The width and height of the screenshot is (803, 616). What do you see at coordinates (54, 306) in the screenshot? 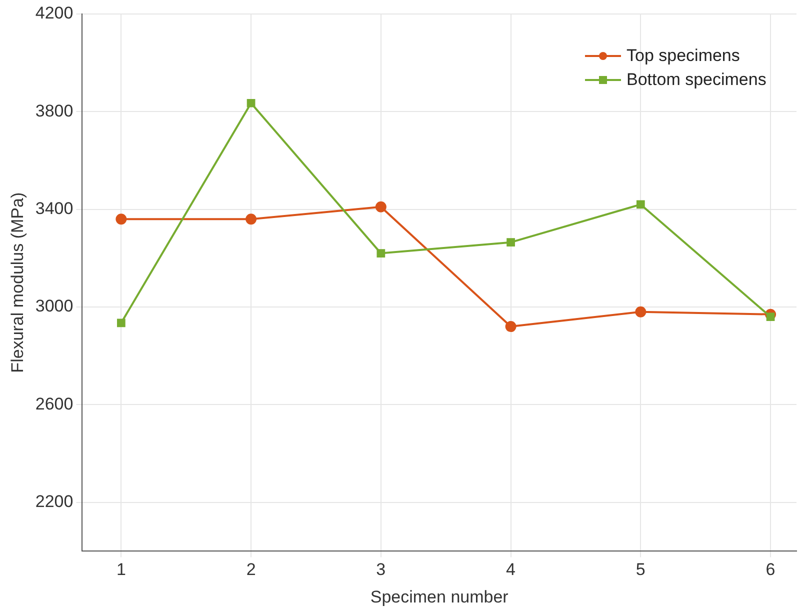
I see `y-tick-label: 3000` at bounding box center [54, 306].